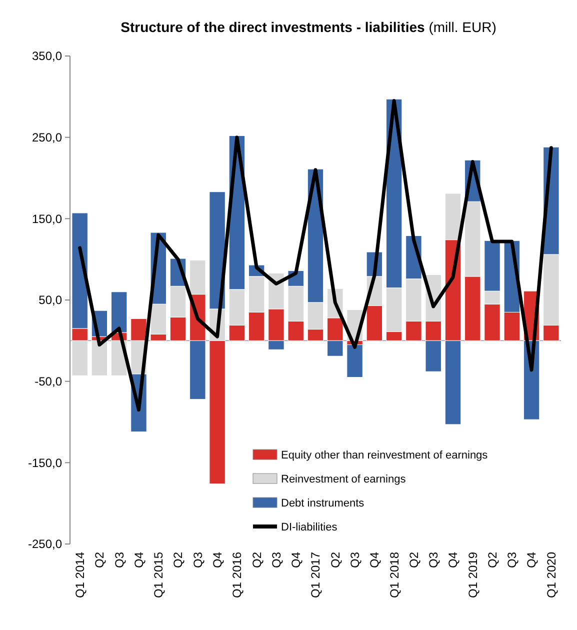 This screenshot has height=630, width=577. Describe the element at coordinates (47, 56) in the screenshot. I see `y-tick-label: 350,0` at that location.